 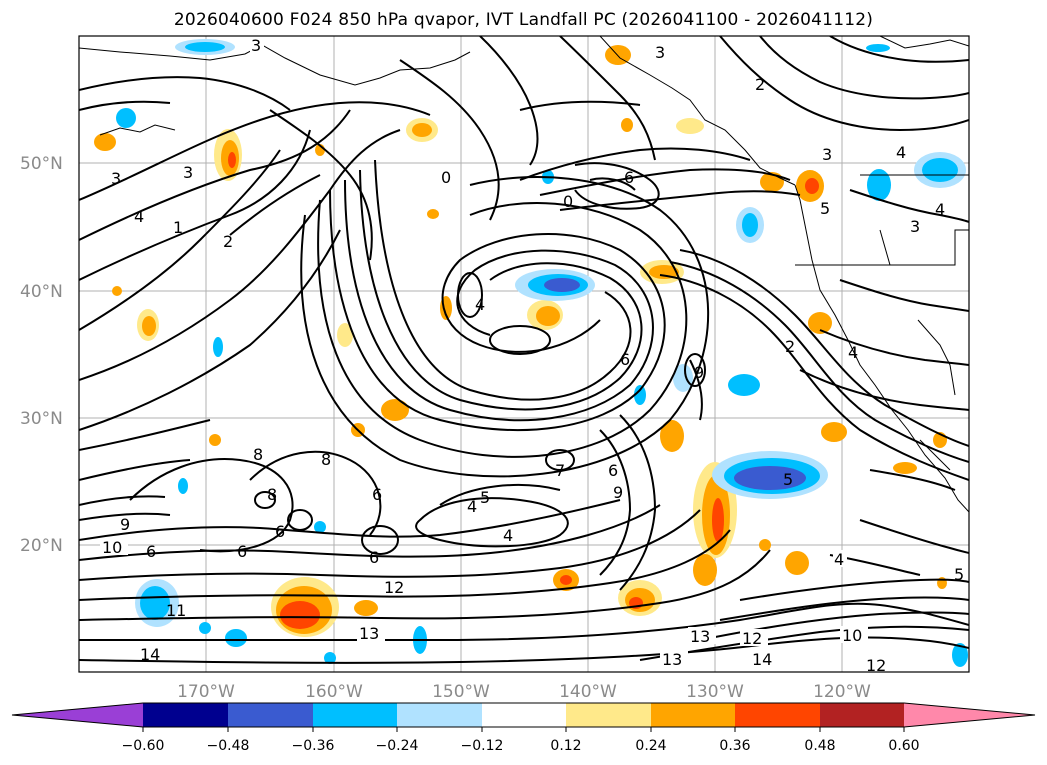 I want to click on colorbar-tick-label: −0.48, so click(x=228, y=746).